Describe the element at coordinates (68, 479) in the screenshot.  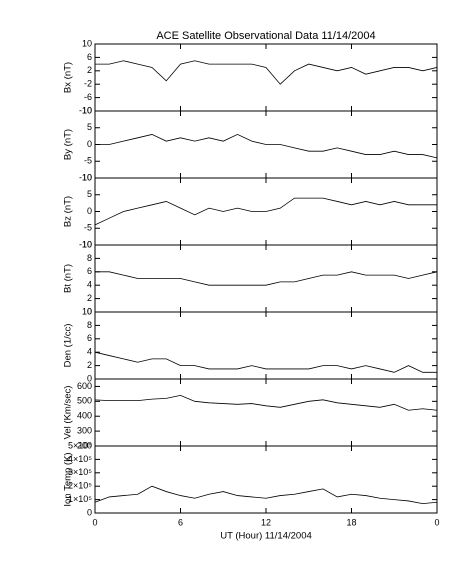
I see `y-axis-label: Ion Temp (K)` at that location.